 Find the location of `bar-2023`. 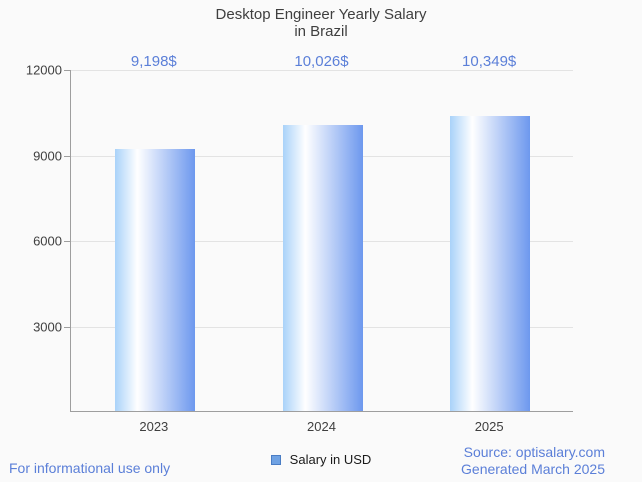

bar-2023 is located at coordinates (154, 279).